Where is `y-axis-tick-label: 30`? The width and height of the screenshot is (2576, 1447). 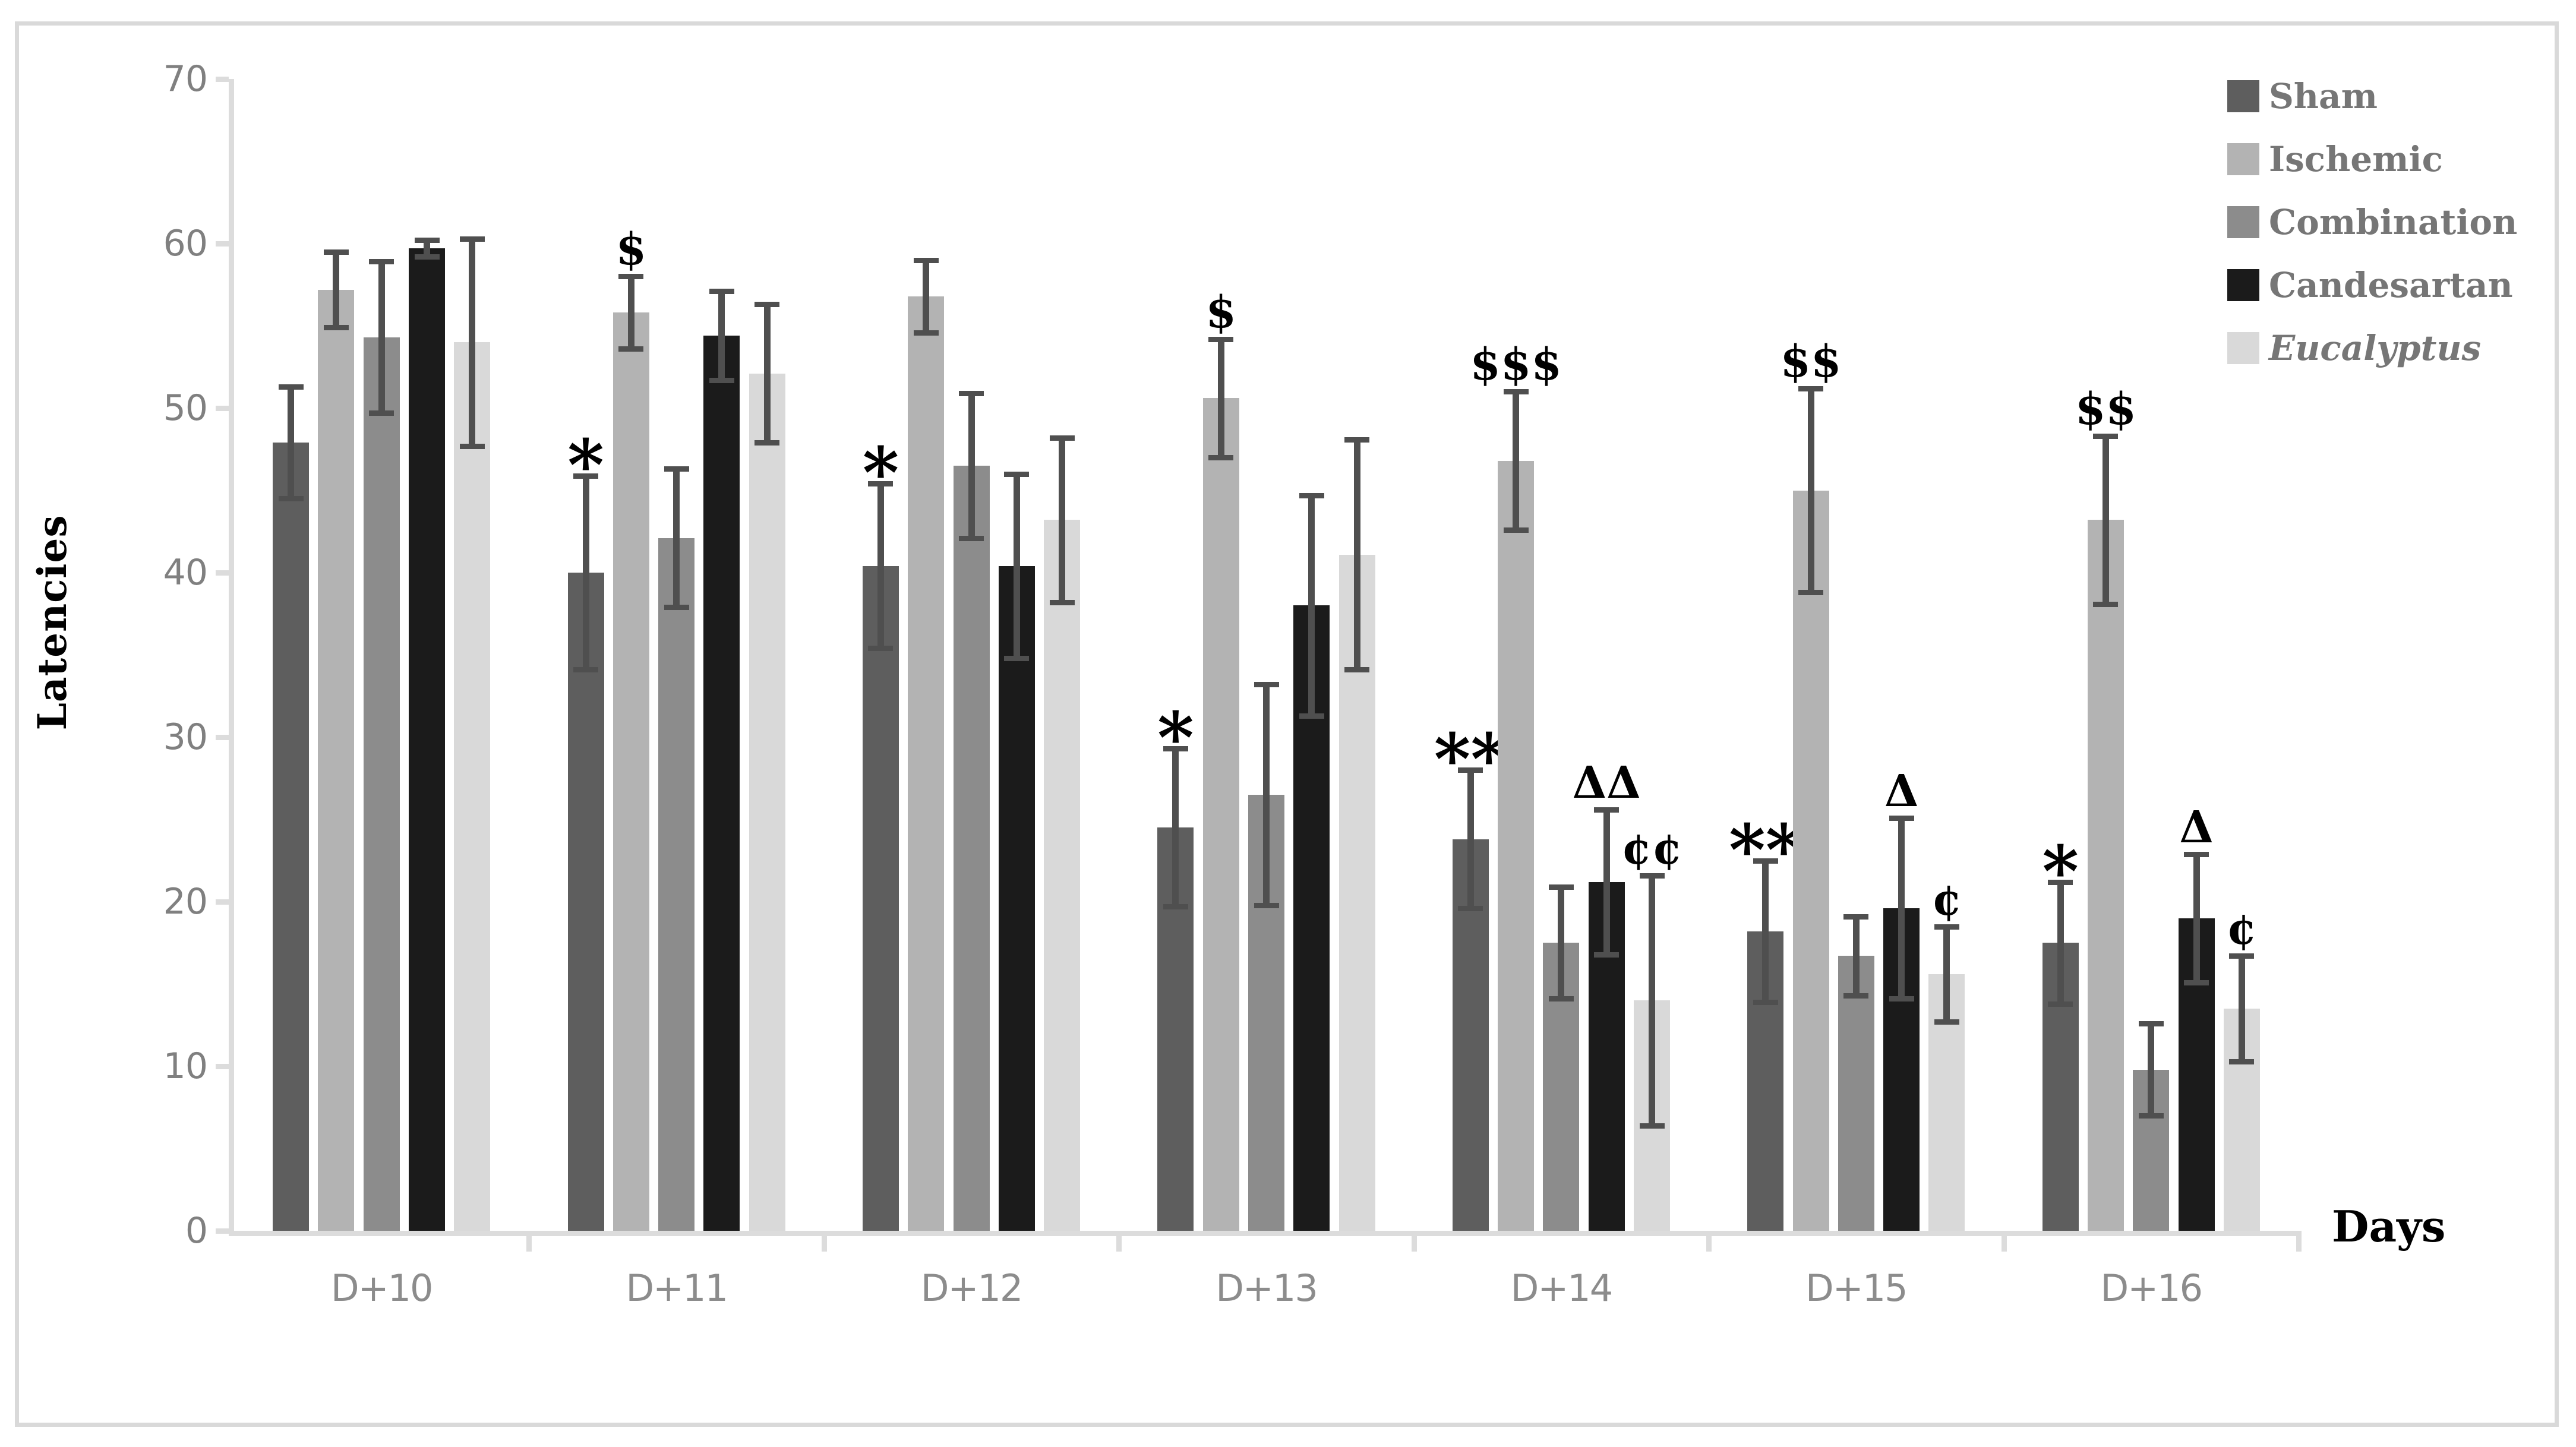 y-axis-tick-label: 30 is located at coordinates (185, 737).